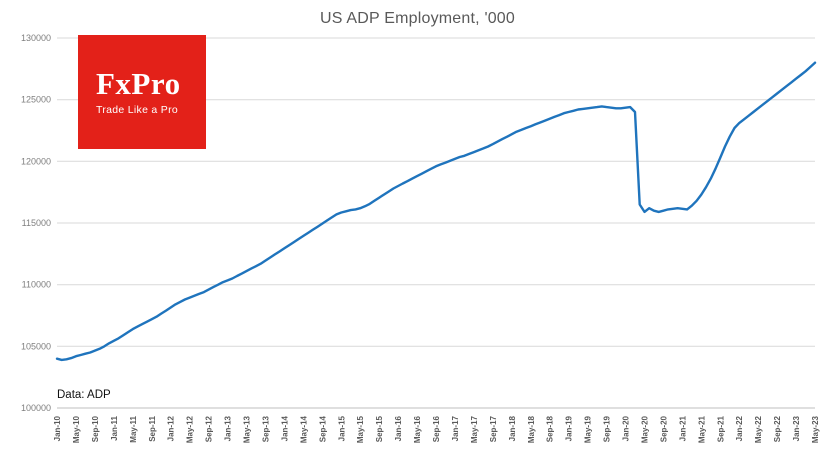  What do you see at coordinates (133, 428) in the screenshot?
I see `svg-text: May-11` at bounding box center [133, 428].